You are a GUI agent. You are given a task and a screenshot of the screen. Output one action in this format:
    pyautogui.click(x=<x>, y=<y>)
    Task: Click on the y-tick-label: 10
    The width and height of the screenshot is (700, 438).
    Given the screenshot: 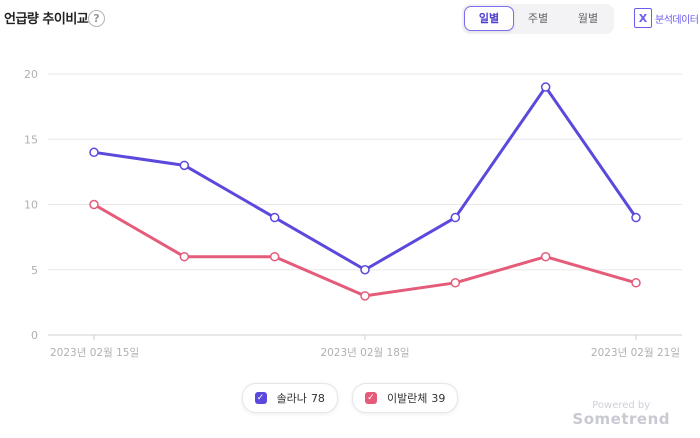 What is the action you would take?
    pyautogui.click(x=31, y=205)
    